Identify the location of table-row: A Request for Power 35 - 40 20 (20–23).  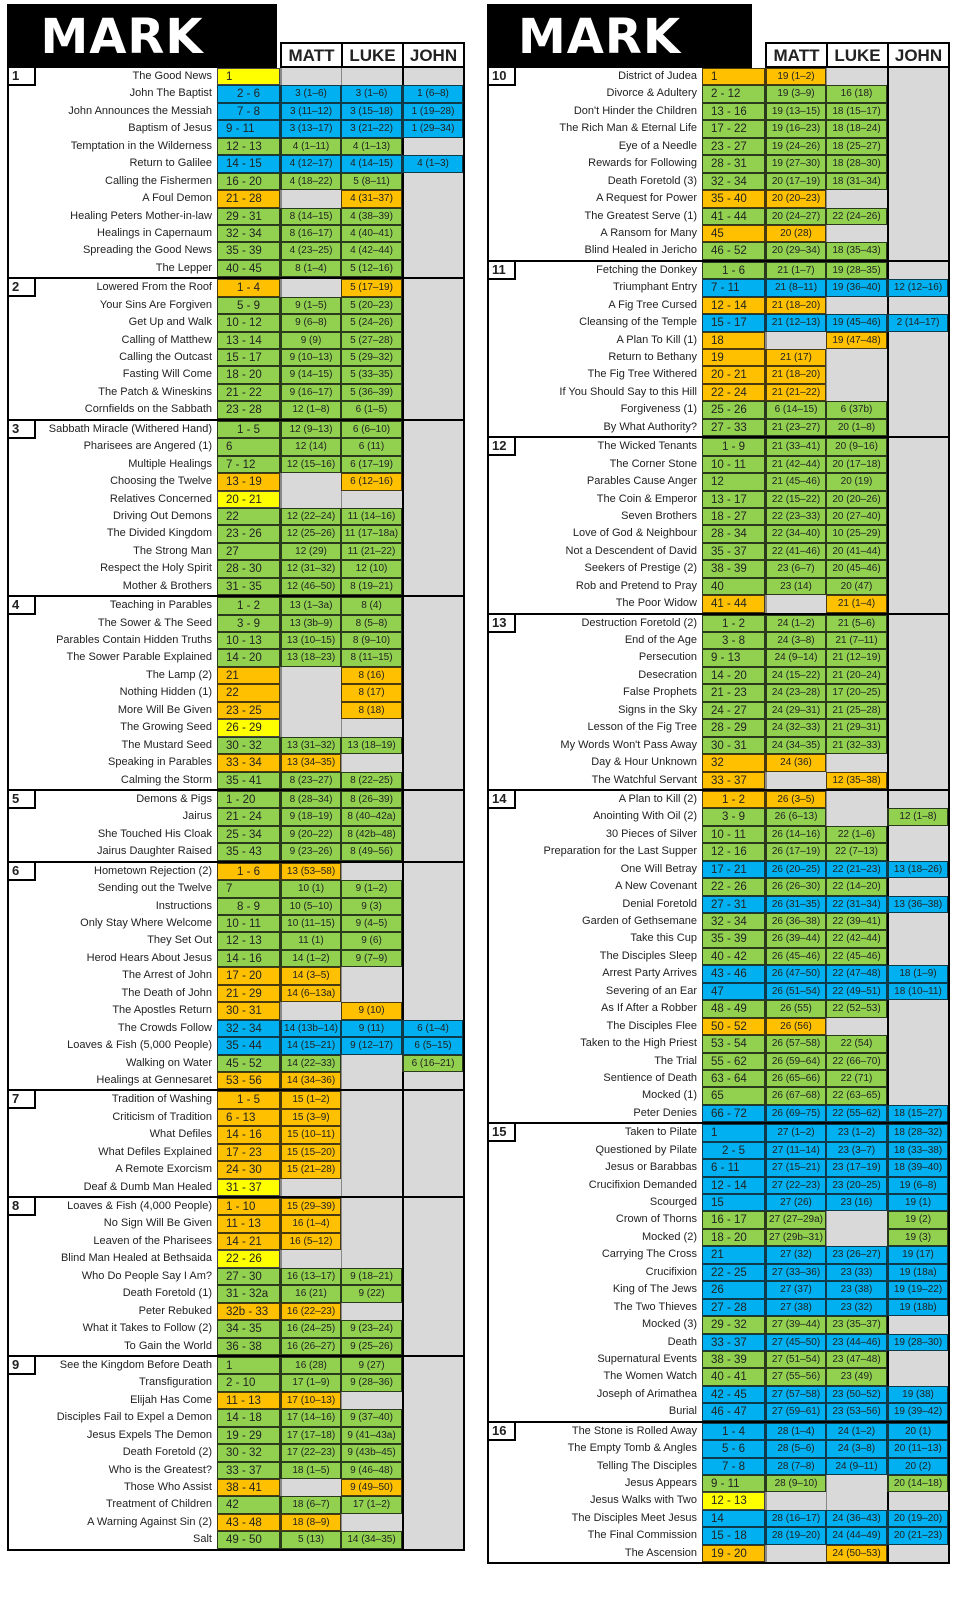
(718, 199).